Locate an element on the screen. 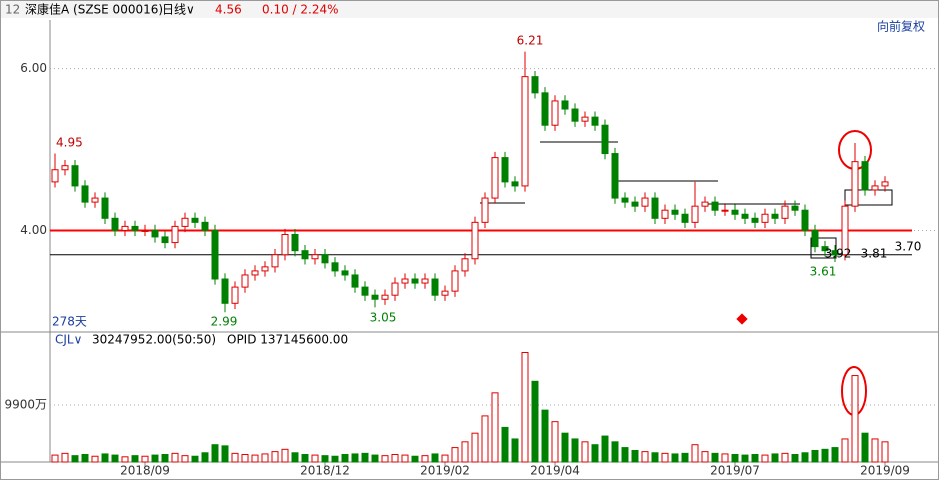 The image size is (939, 484). volume-value: 30247952.00(50:50) is located at coordinates (154, 340).